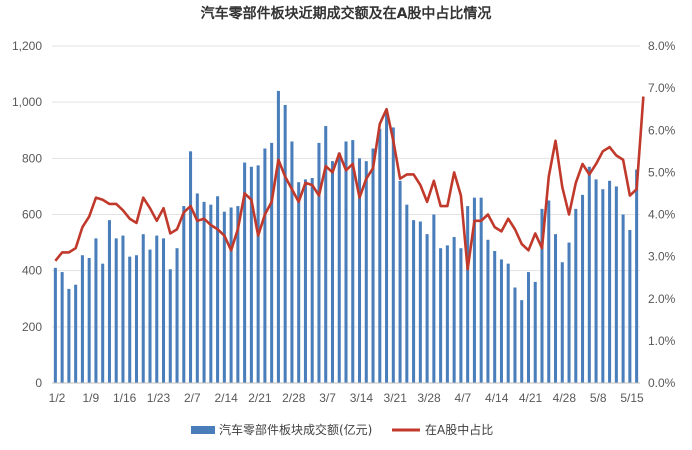  Describe the element at coordinates (32, 215) in the screenshot. I see `y-left-tick-label: 600` at that location.